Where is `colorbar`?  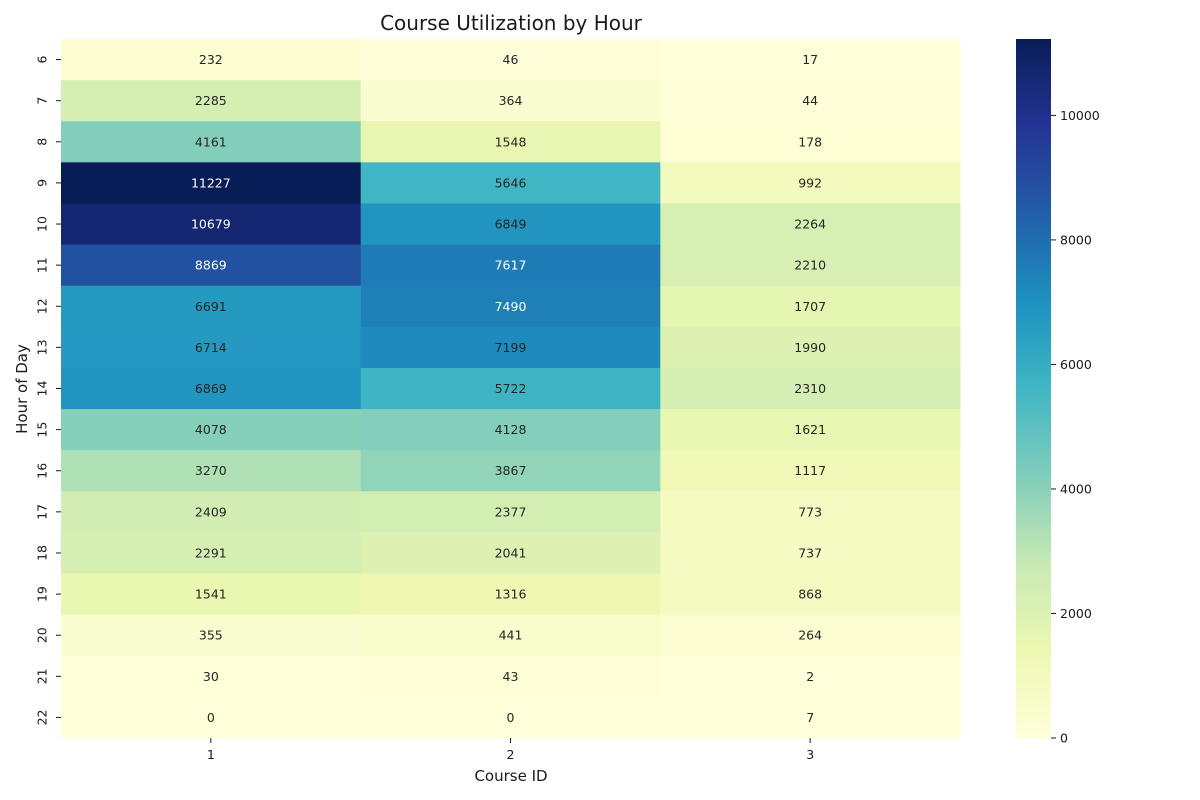 colorbar is located at coordinates (1033, 388).